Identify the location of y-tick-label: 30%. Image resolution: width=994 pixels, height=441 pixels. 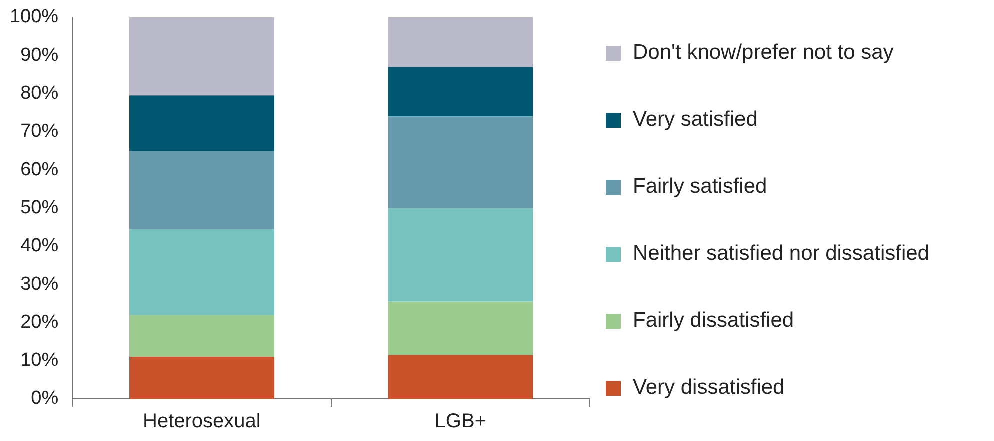
(39, 284).